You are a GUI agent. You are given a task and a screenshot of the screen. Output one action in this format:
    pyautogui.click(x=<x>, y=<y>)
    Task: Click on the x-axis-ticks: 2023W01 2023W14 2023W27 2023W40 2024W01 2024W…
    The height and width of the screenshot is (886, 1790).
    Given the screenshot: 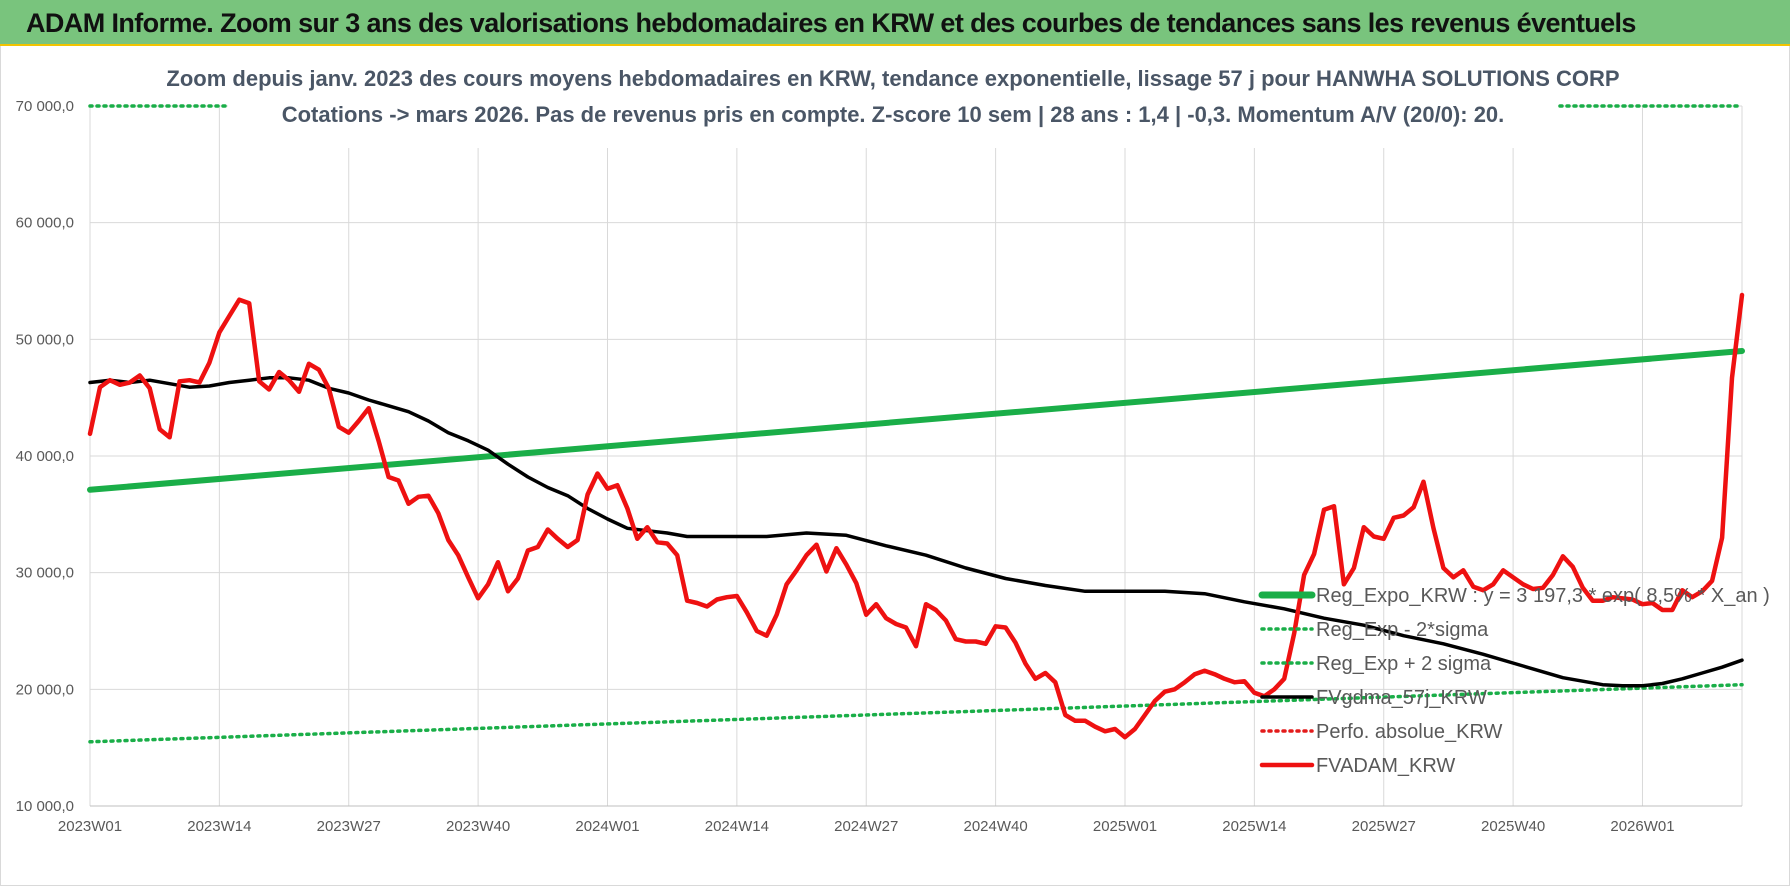 What is the action you would take?
    pyautogui.click(x=866, y=826)
    